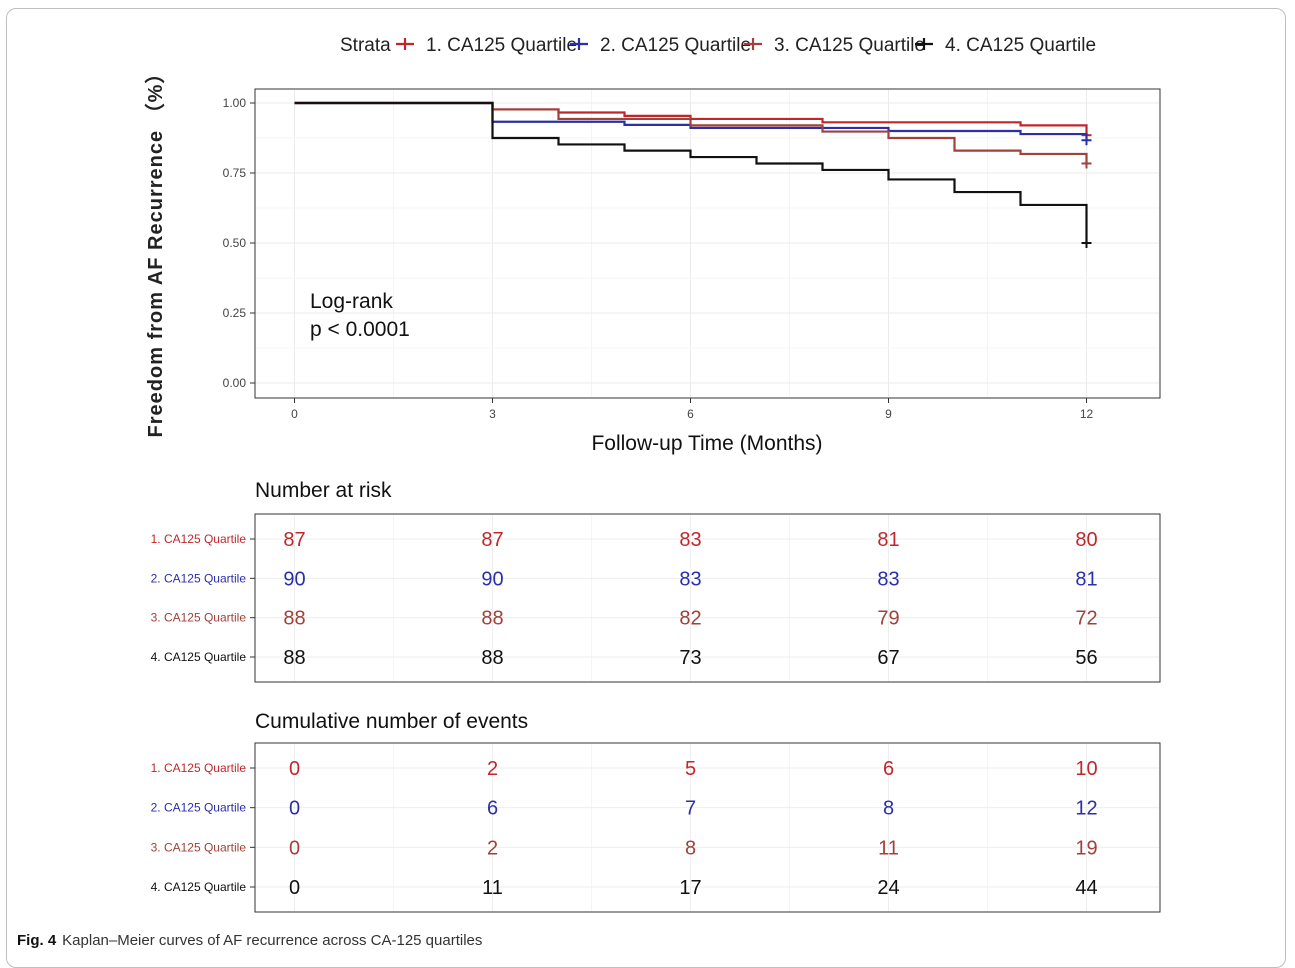 The height and width of the screenshot is (968, 1295). Describe the element at coordinates (849, 45) in the screenshot. I see `legend-label: 3. CA125 Quartile` at that location.